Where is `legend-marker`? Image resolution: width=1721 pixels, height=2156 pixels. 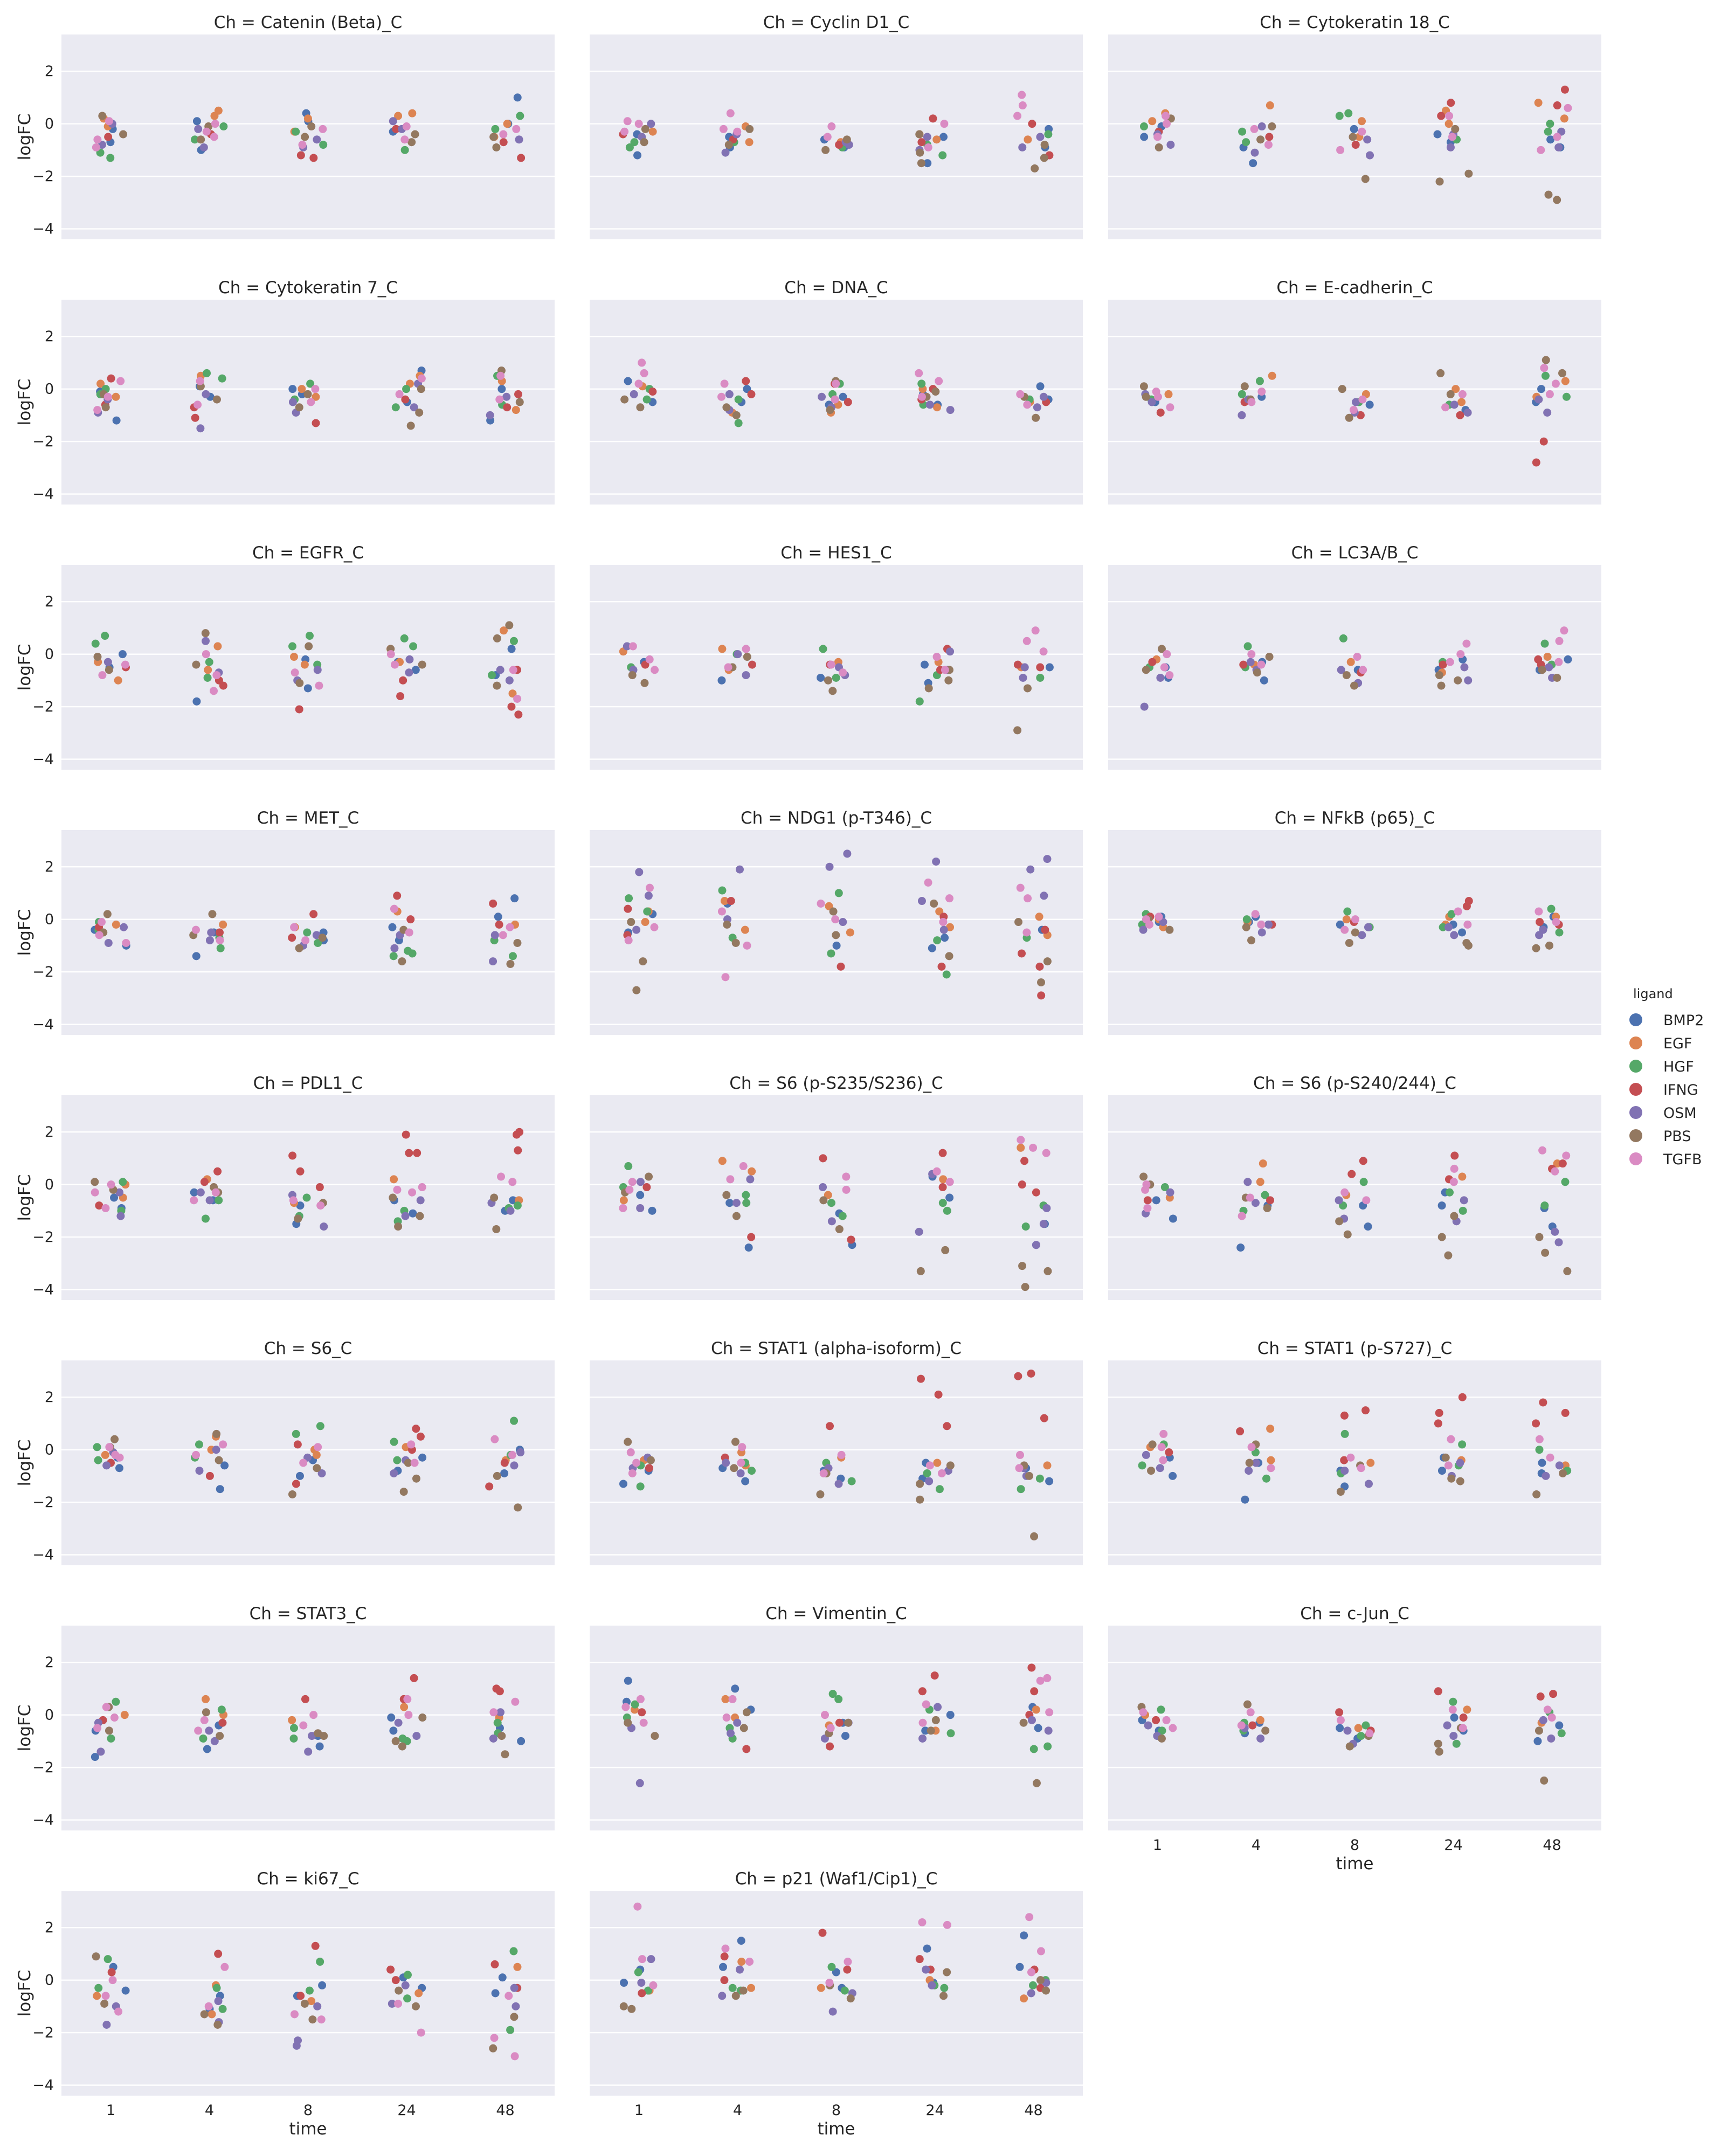 legend-marker is located at coordinates (1635, 1135).